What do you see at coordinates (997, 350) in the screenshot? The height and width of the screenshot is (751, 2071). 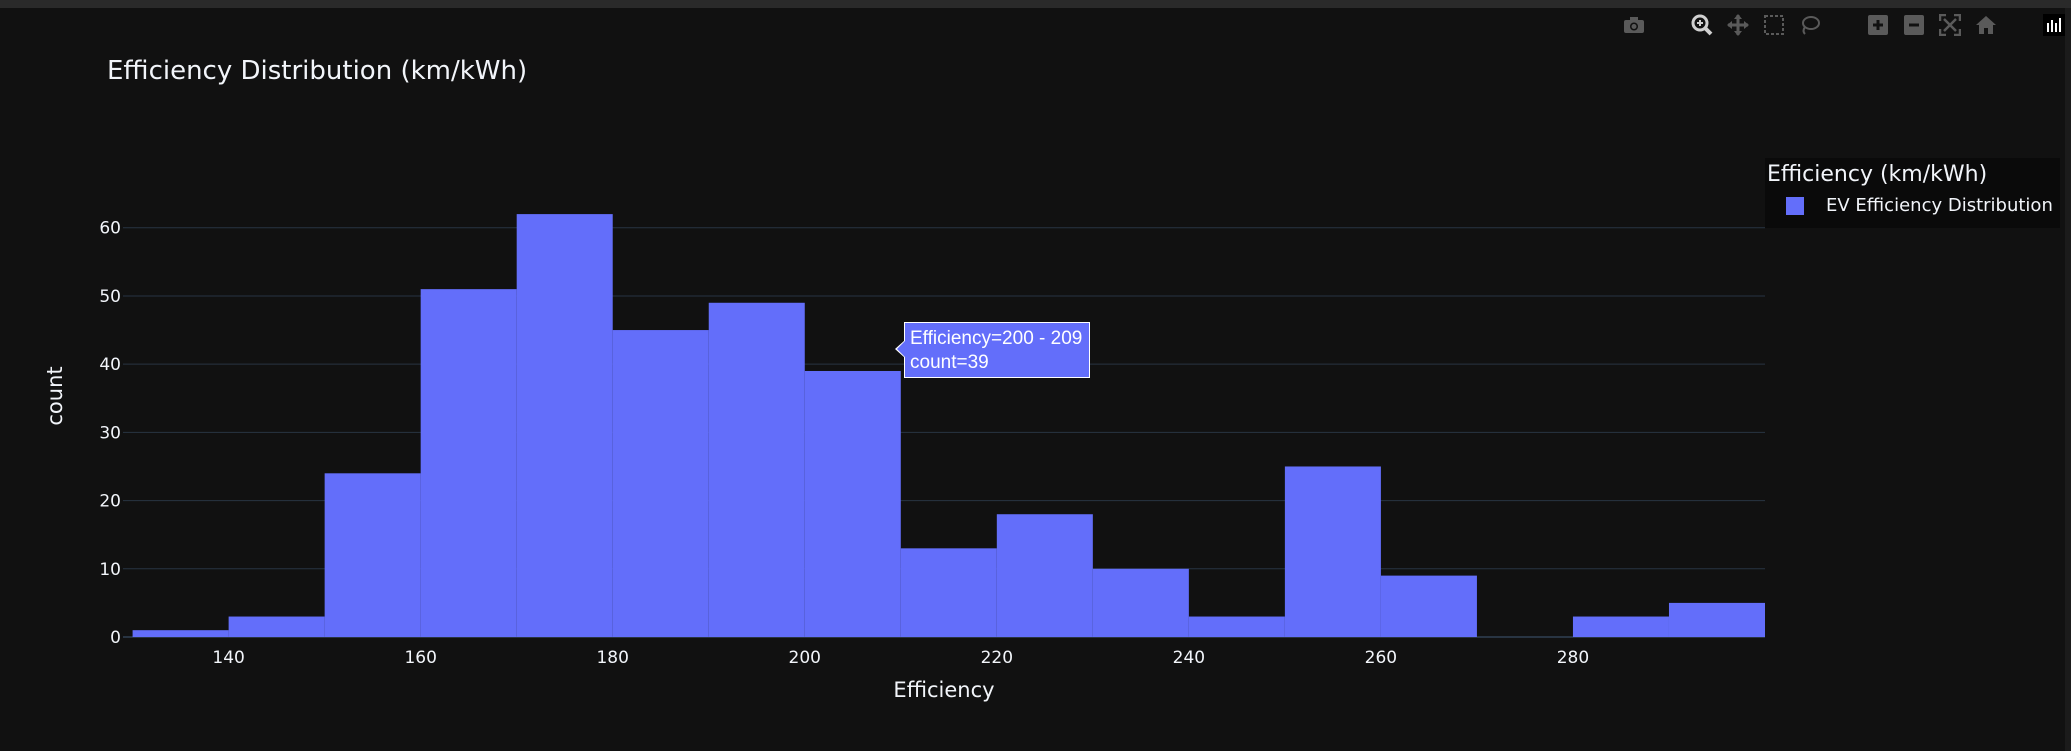 I see `hover-tooltip: Efficiency=200 - 209 count=39` at bounding box center [997, 350].